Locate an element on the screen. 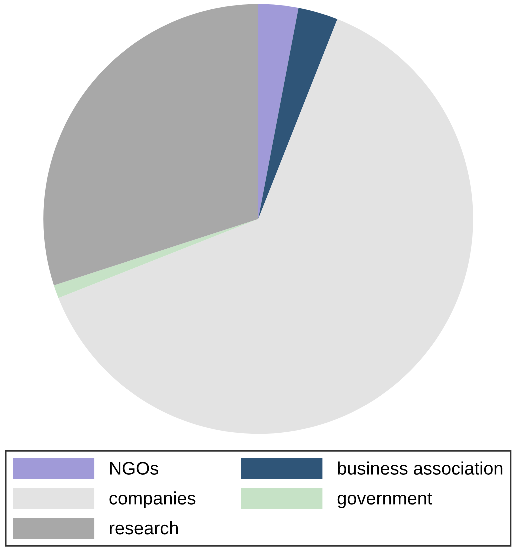 This screenshot has width=517, height=548. legend-label: research is located at coordinates (144, 528).